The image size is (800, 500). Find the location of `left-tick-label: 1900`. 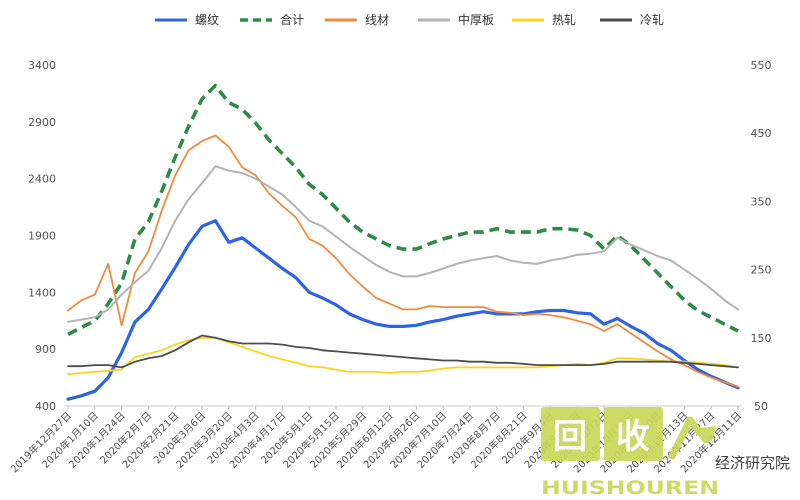

left-tick-label: 1900 is located at coordinates (42, 236).